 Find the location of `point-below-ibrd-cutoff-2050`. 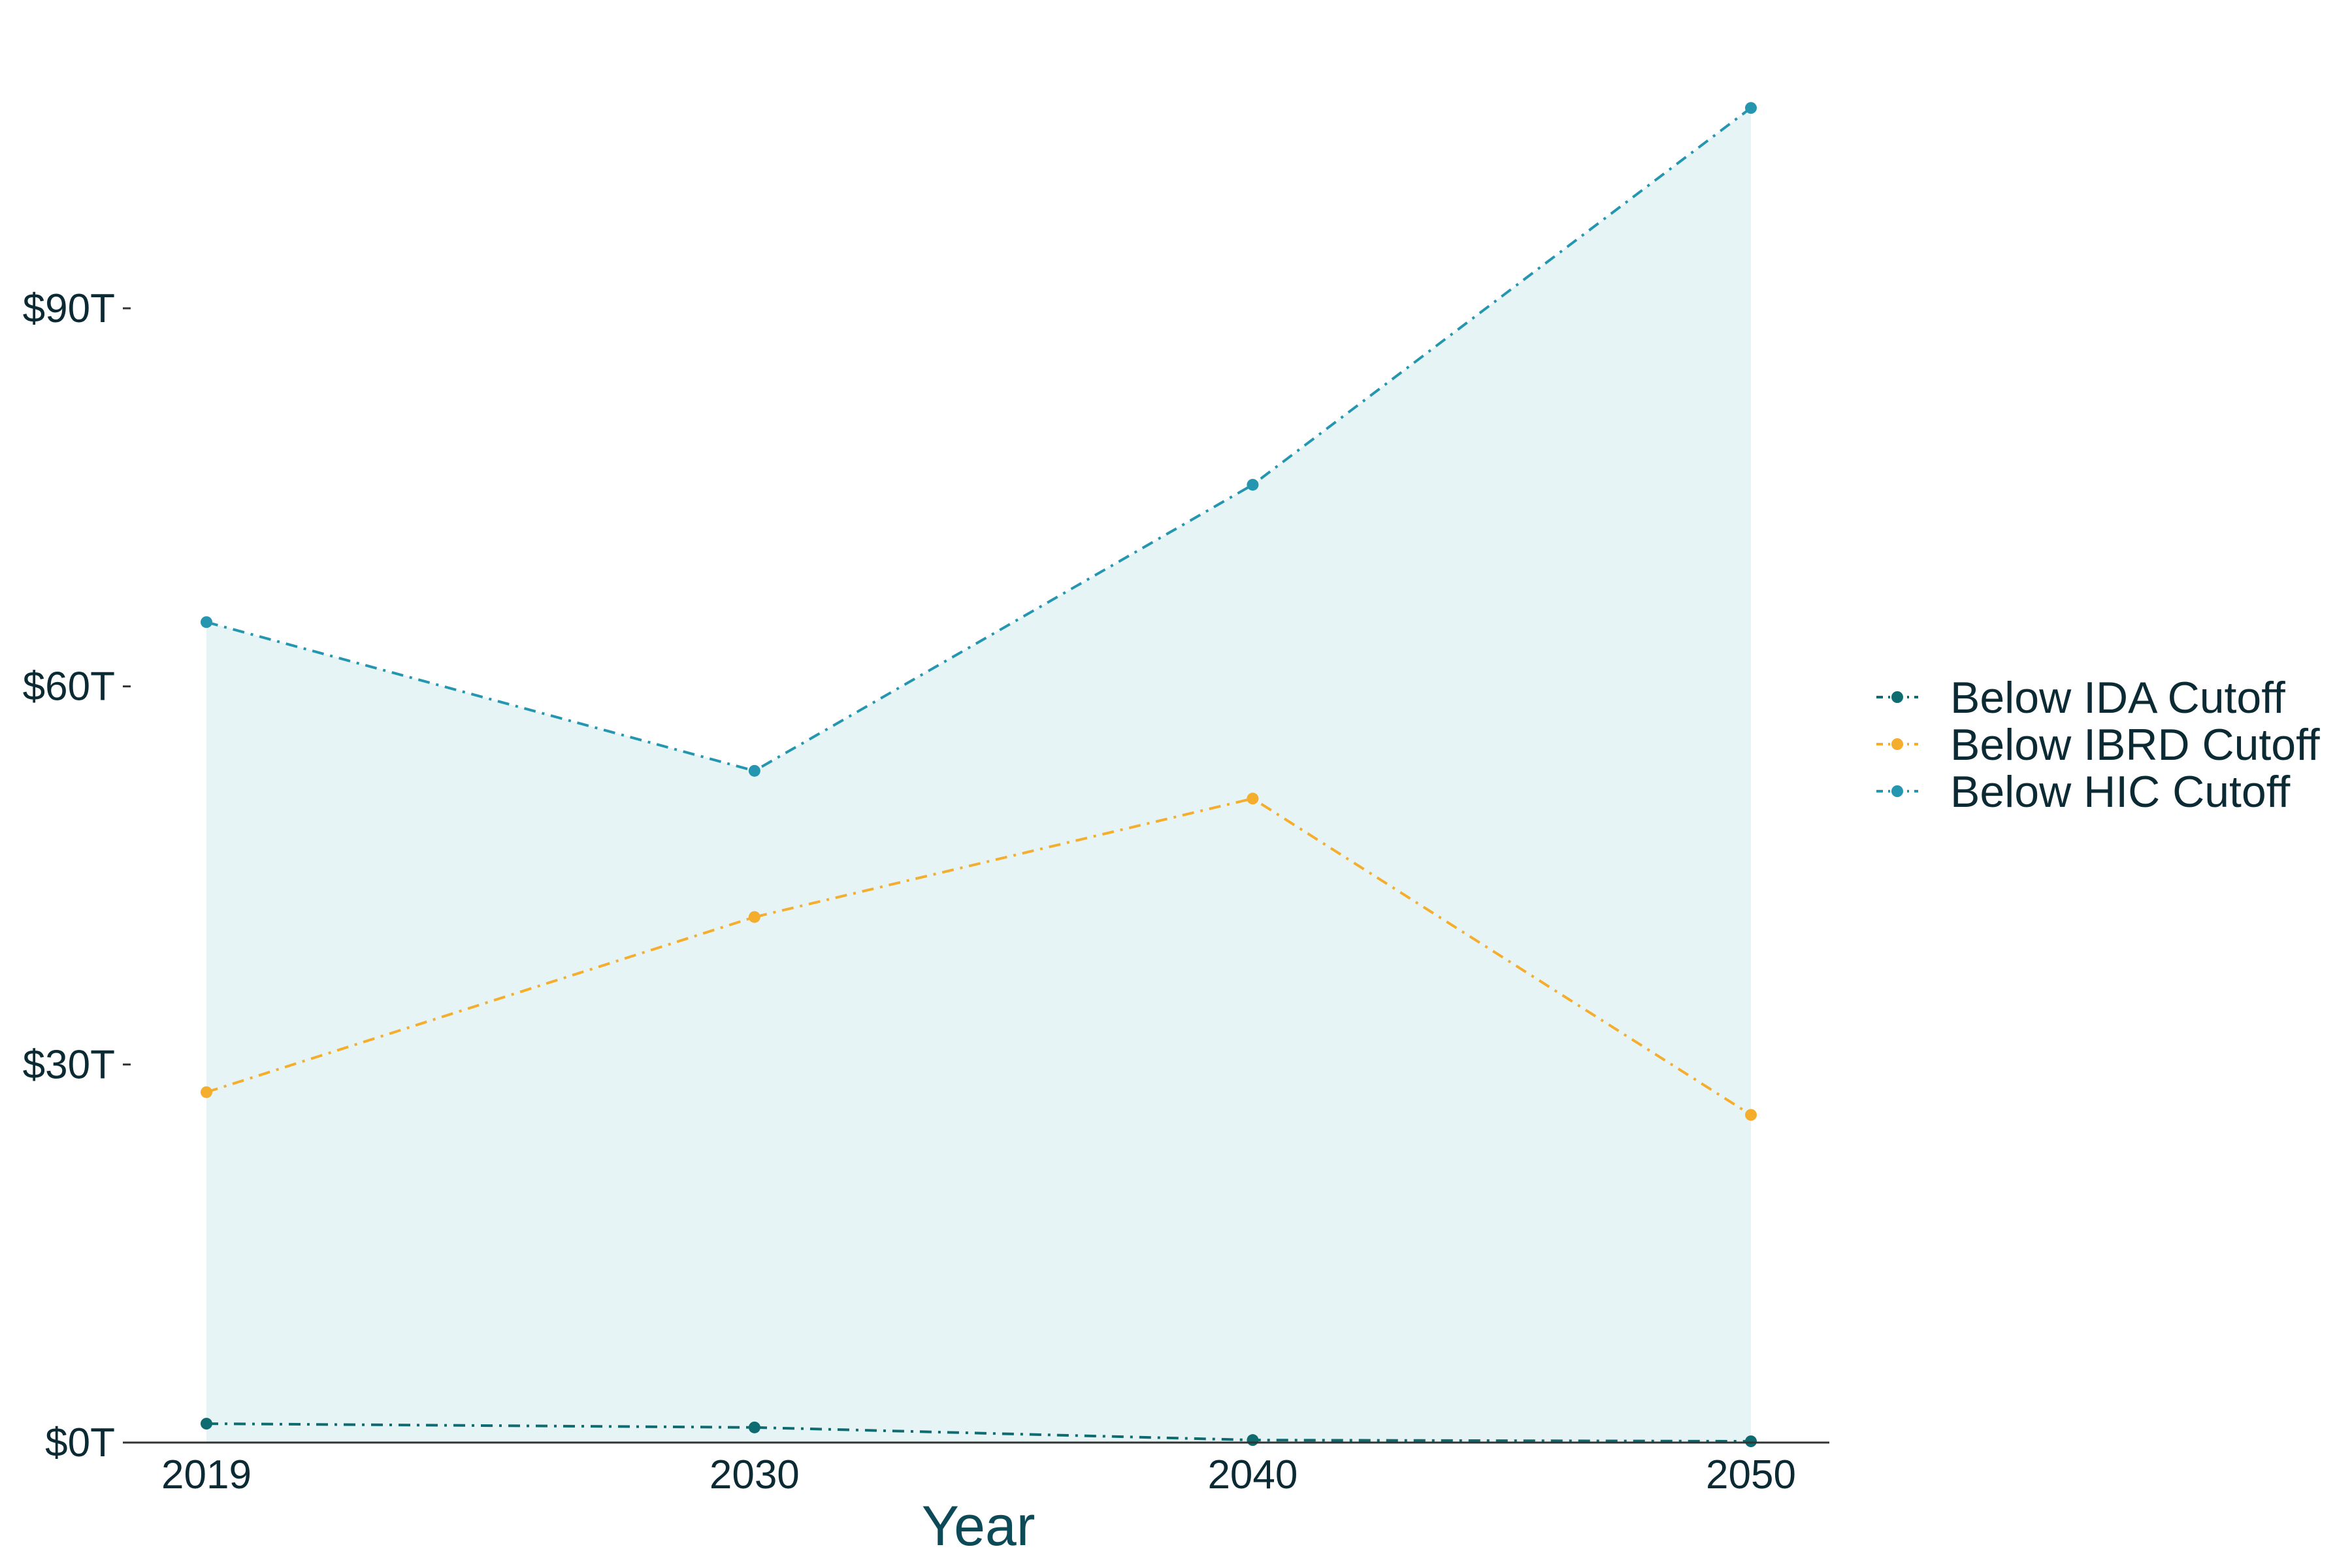

point-below-ibrd-cutoff-2050 is located at coordinates (1751, 1115).